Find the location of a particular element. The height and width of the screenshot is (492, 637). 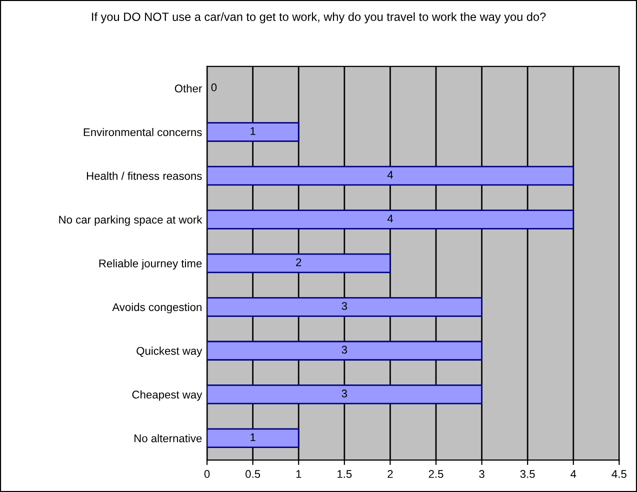

y-tick-label: No alternative is located at coordinates (168, 438).